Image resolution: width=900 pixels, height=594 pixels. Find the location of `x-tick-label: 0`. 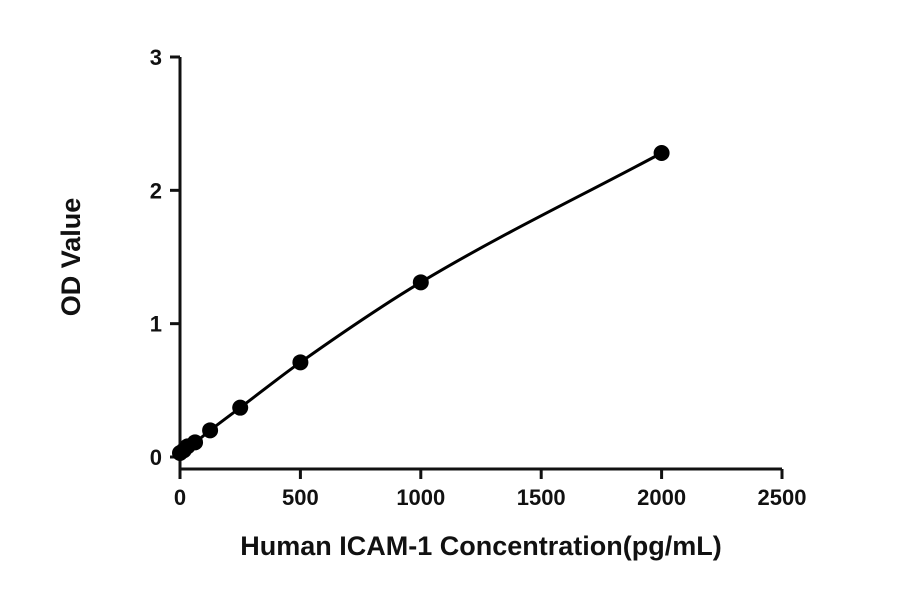

x-tick-label: 0 is located at coordinates (180, 497).